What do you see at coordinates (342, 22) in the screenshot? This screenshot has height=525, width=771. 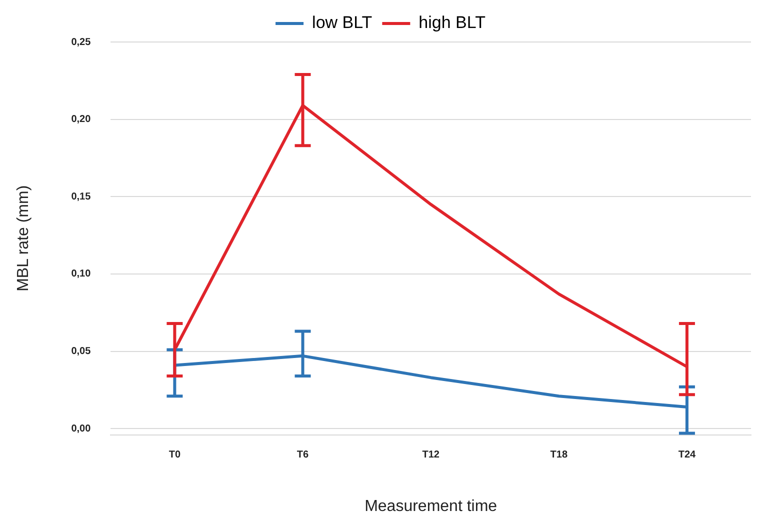 I see `legend-label: low BLT` at bounding box center [342, 22].